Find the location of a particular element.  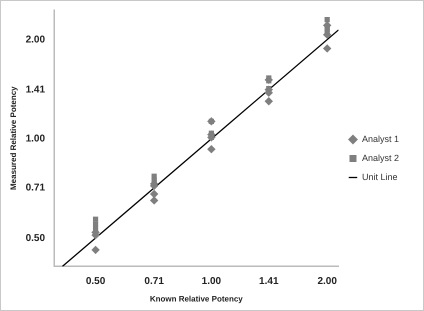

x-tick-label: 1.41 is located at coordinates (269, 282).